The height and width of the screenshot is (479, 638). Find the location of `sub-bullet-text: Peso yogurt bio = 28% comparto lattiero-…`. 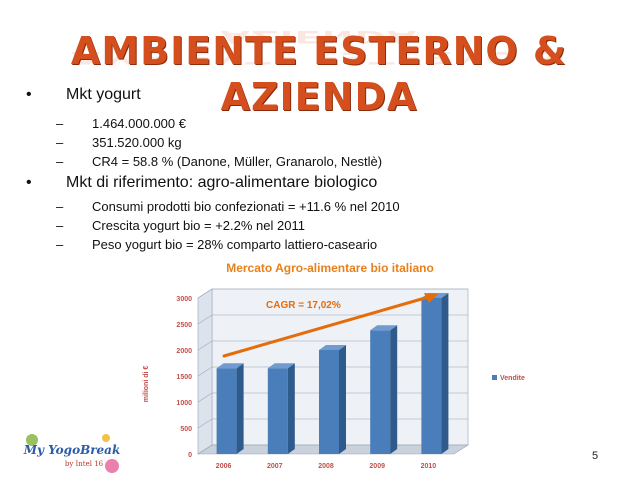

sub-bullet-text: Peso yogurt bio = 28% comparto lattiero-… is located at coordinates (235, 244).